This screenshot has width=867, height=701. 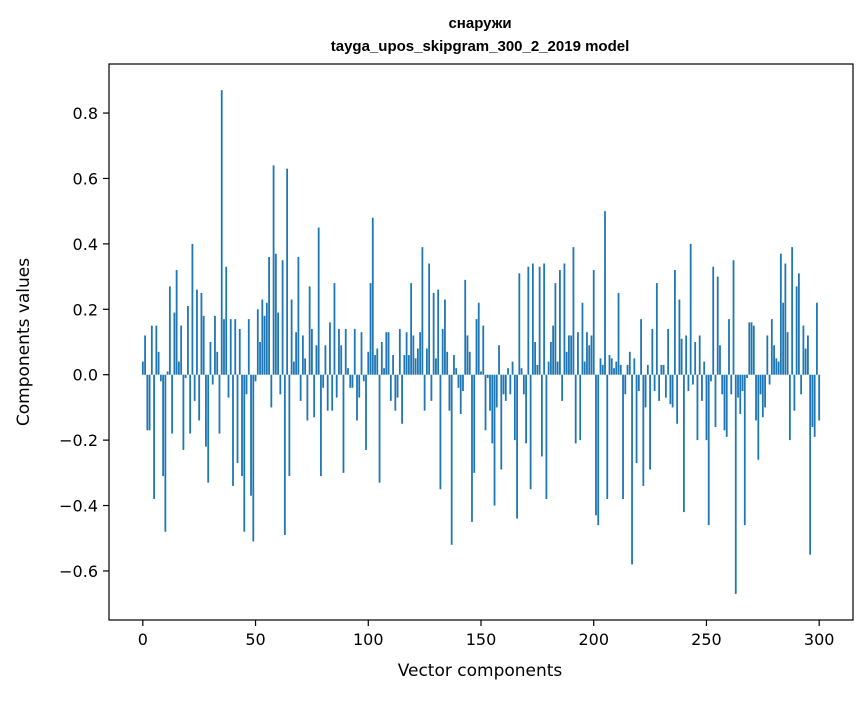 I want to click on x-axis-label: Vector components, so click(x=480, y=671).